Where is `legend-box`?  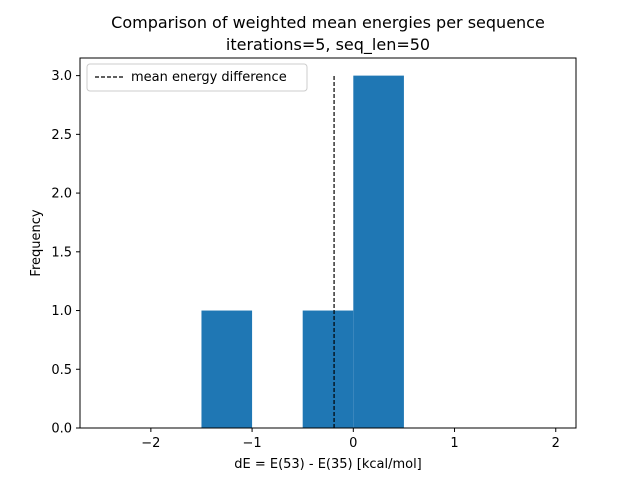 legend-box is located at coordinates (197, 77).